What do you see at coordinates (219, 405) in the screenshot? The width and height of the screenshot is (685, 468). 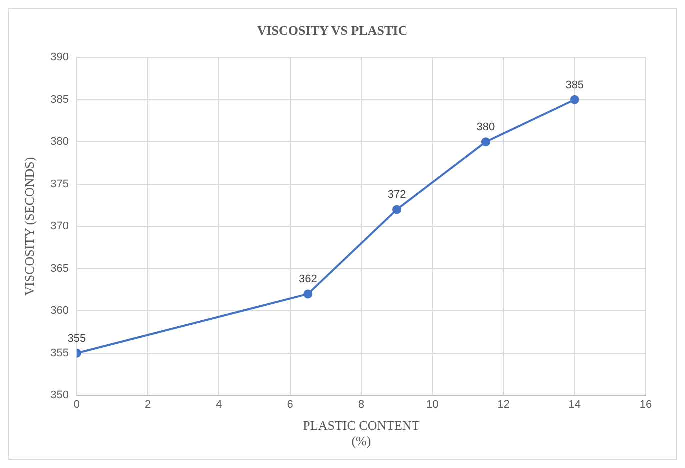 I see `x-tick-label: 4` at bounding box center [219, 405].